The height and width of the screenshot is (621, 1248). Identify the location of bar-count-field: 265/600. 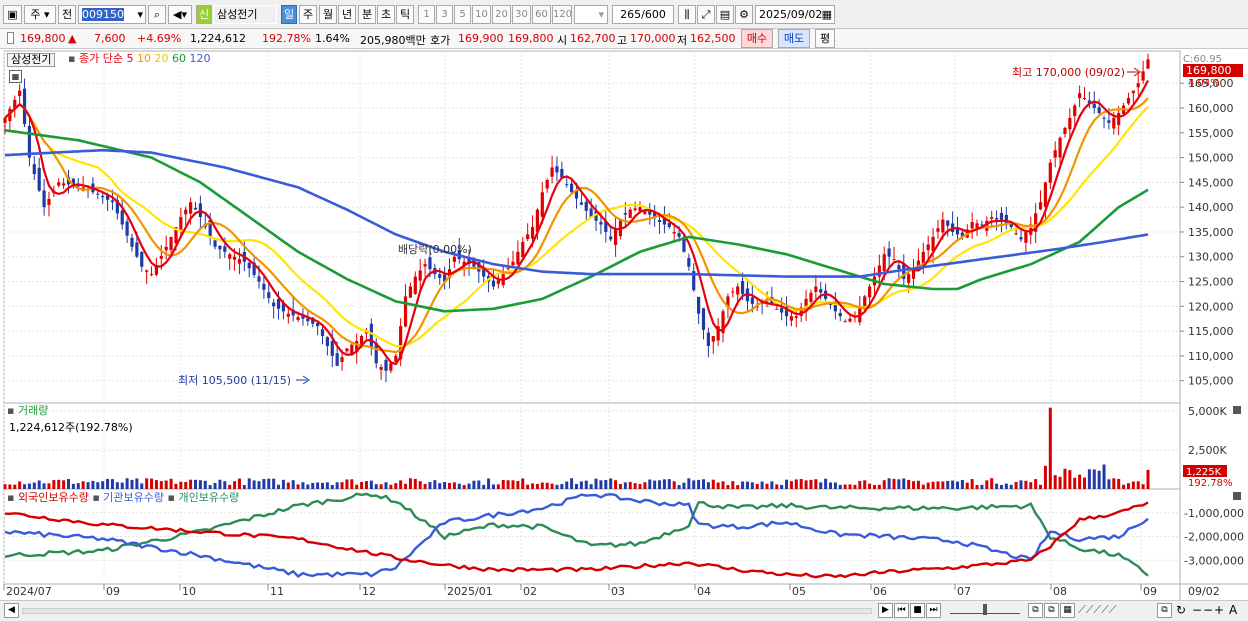
(643, 14).